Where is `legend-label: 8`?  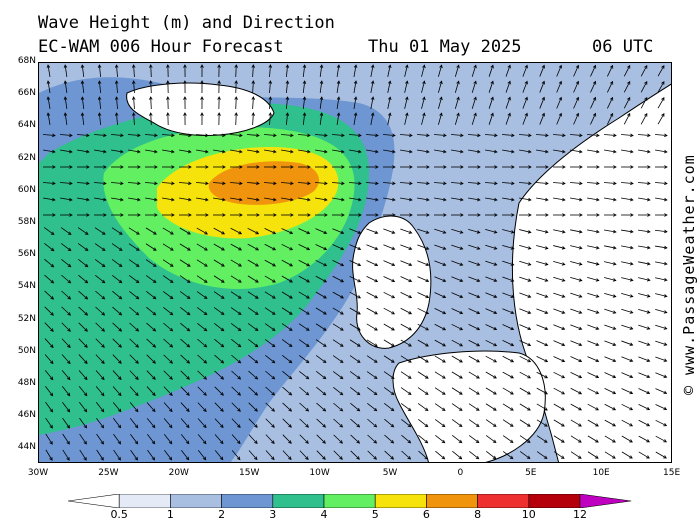
legend-label: 8 is located at coordinates (478, 514).